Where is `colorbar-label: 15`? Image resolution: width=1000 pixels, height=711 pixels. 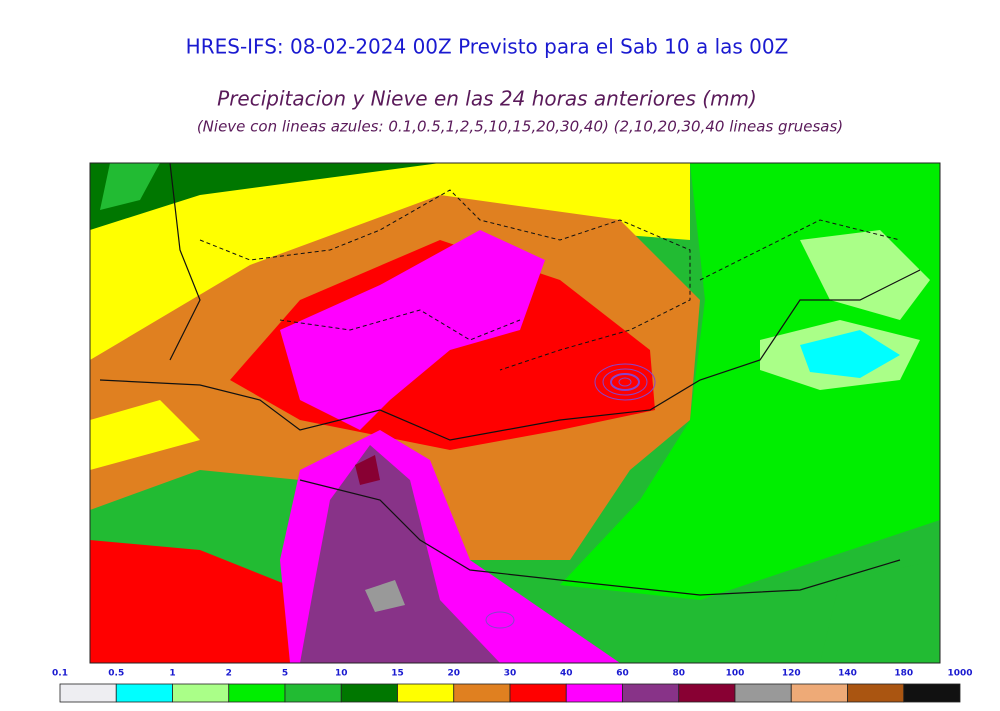
colorbar-label: 15 is located at coordinates (397, 674).